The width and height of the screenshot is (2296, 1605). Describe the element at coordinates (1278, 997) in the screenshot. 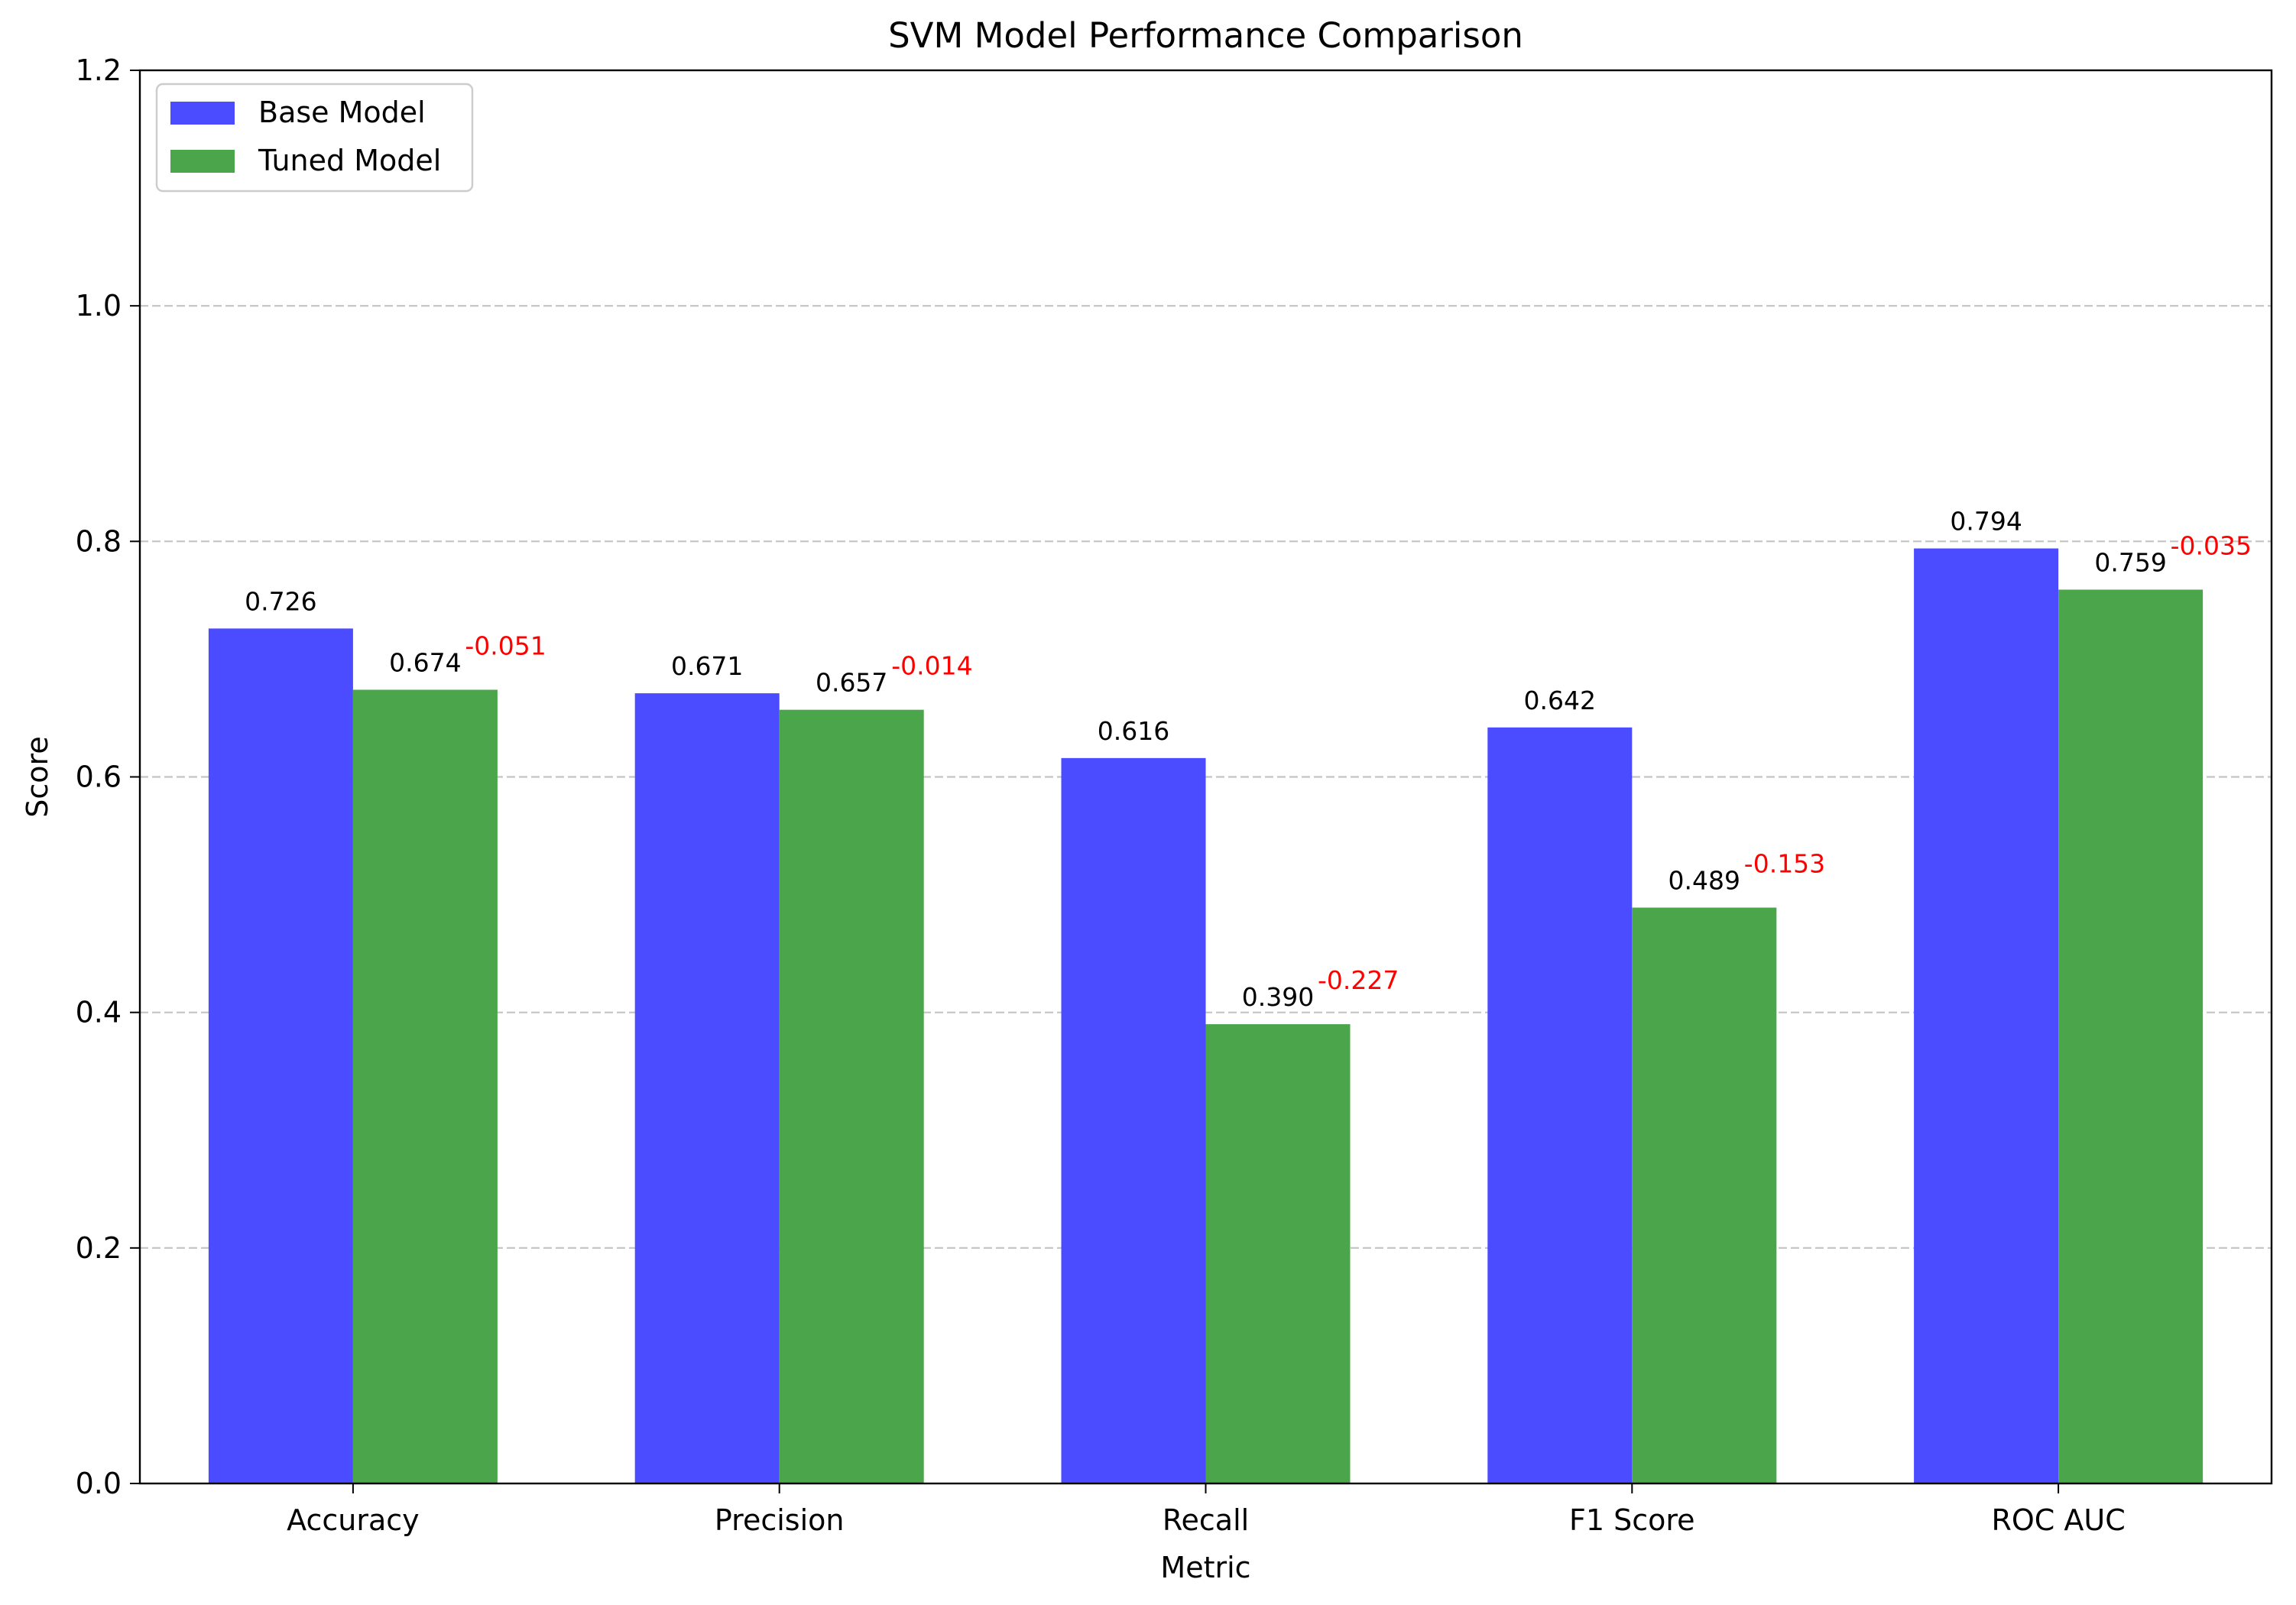

I see `value-label: 0.390` at that location.